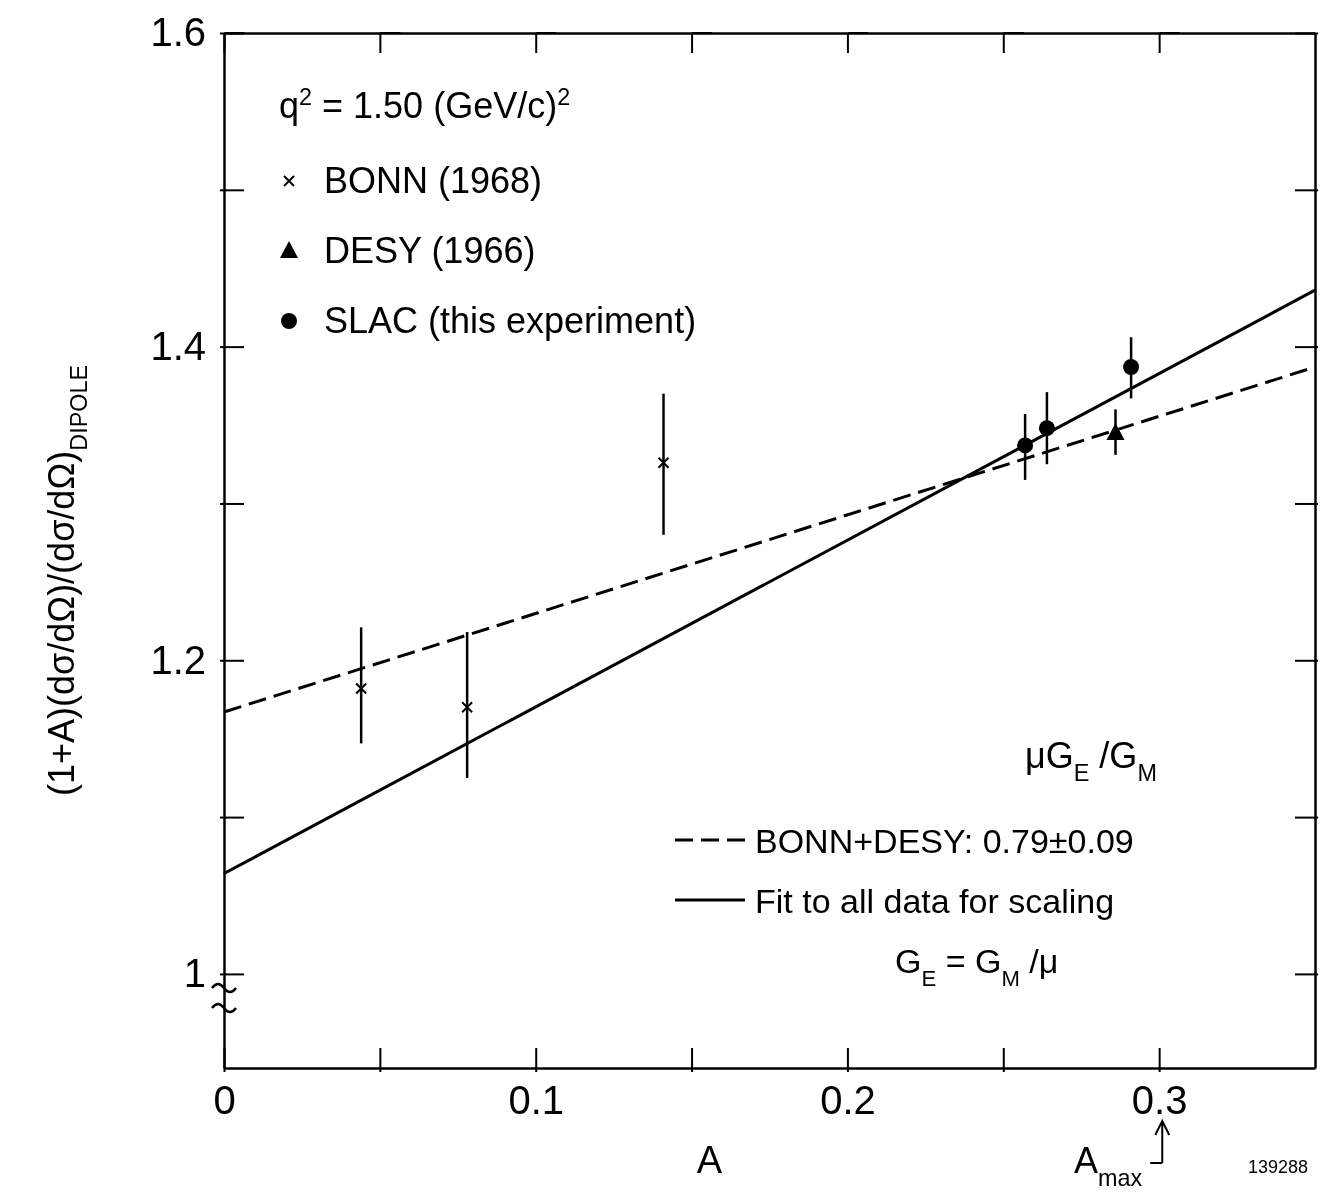 This screenshot has height=1200, width=1323. I want to click on legend-label: BONN (1968), so click(433, 180).